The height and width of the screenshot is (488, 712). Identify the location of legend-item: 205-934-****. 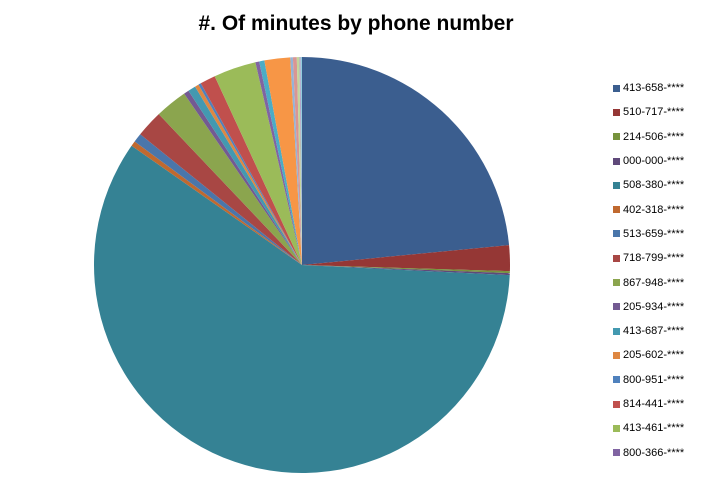
(648, 307).